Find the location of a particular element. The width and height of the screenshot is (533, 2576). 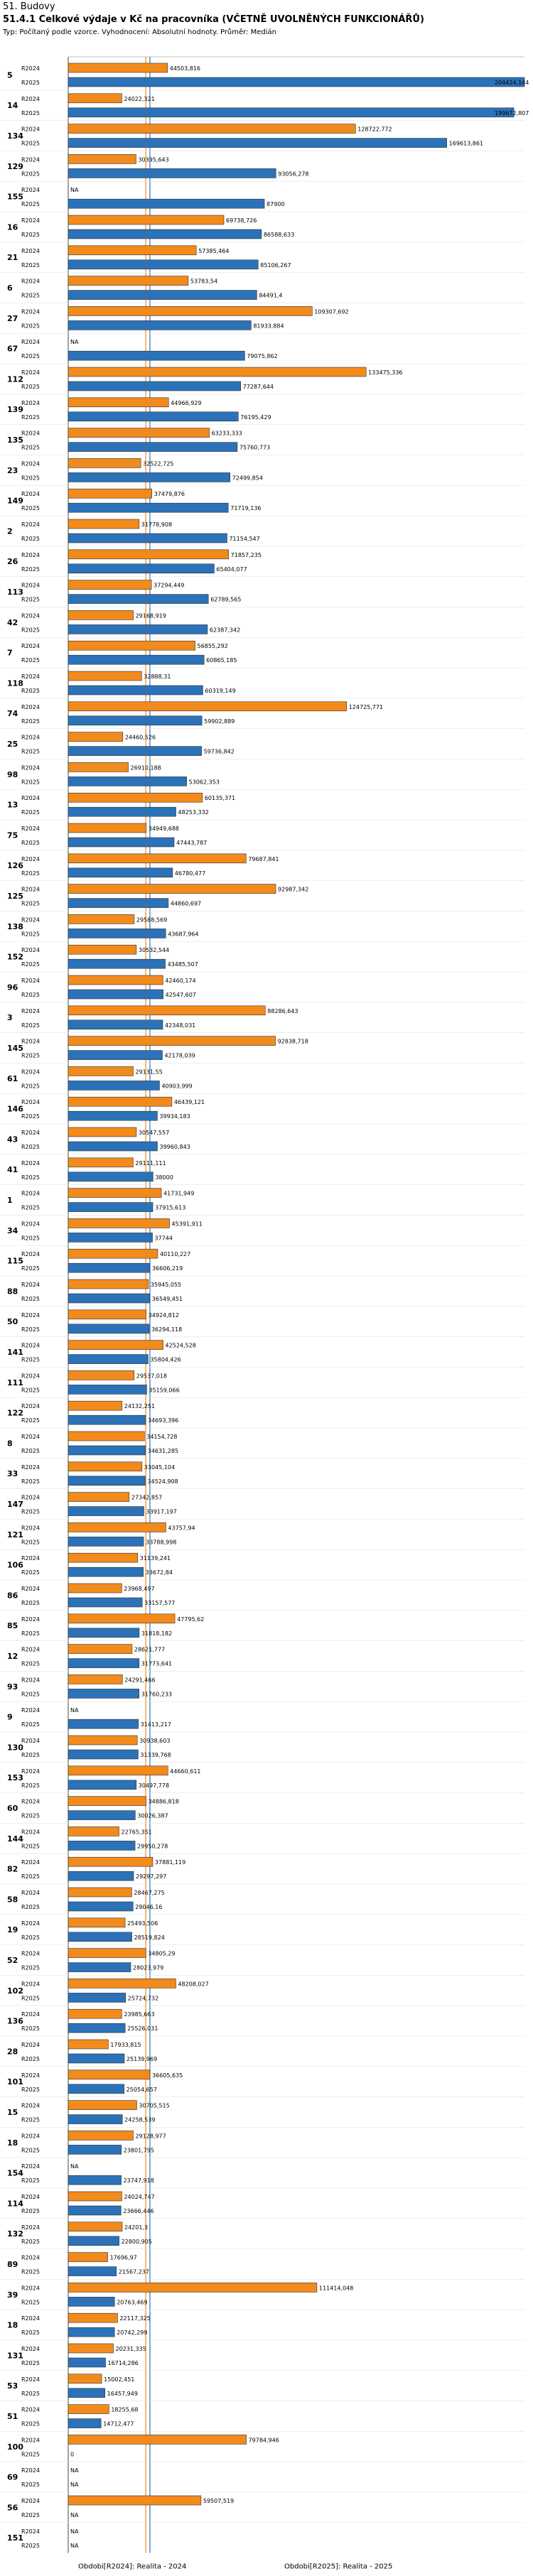

category-label: 67 is located at coordinates (12, 349).